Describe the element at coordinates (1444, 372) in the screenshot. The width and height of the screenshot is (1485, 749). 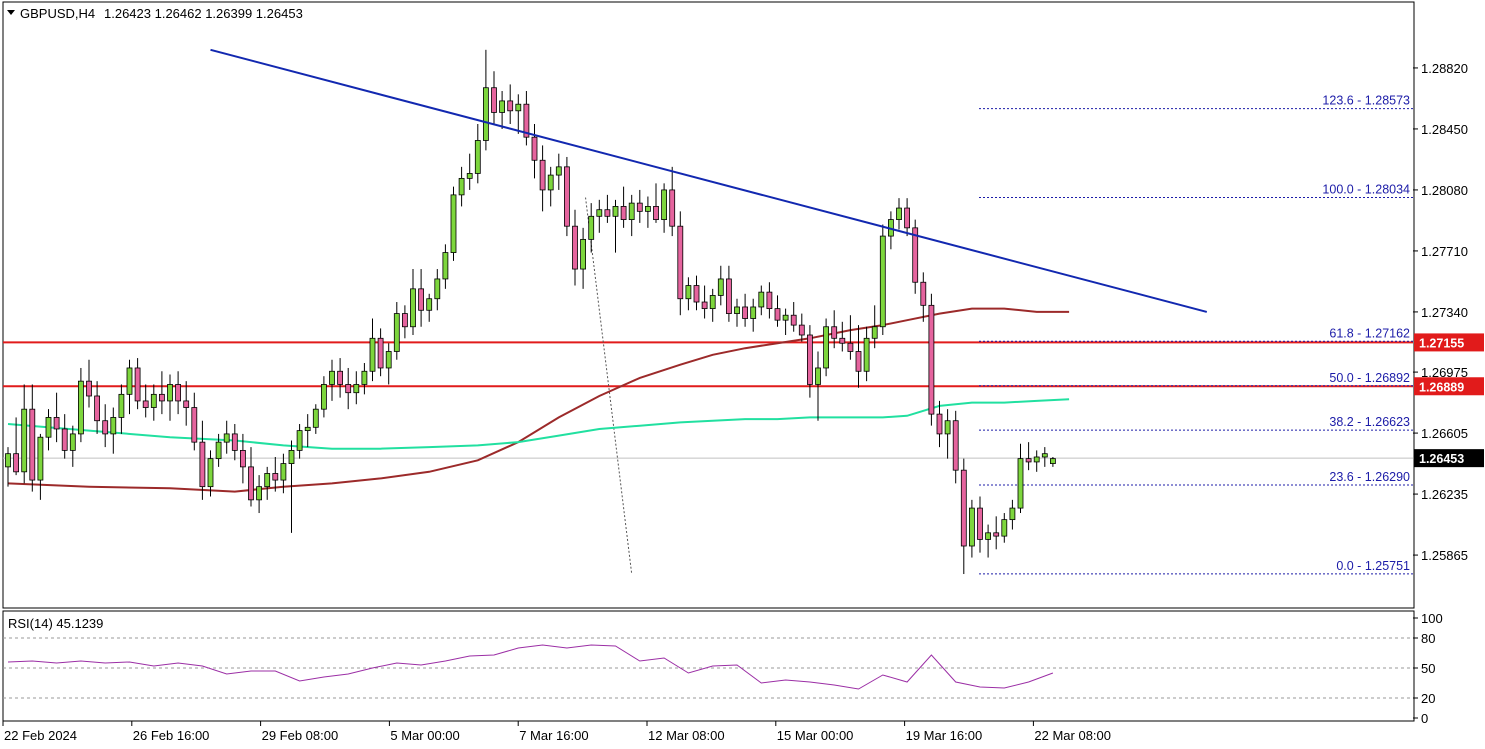
I see `y-tick-label: 1.26975` at that location.